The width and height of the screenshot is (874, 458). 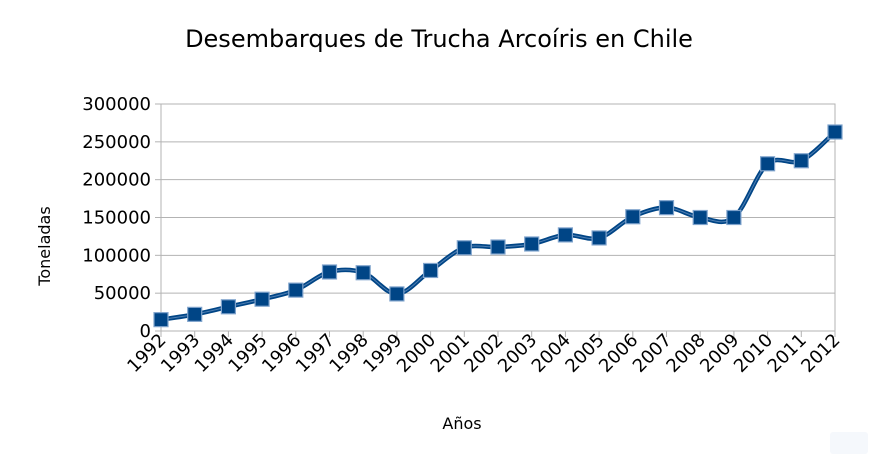 I want to click on y-axis-title: Toneladas, so click(x=44, y=246).